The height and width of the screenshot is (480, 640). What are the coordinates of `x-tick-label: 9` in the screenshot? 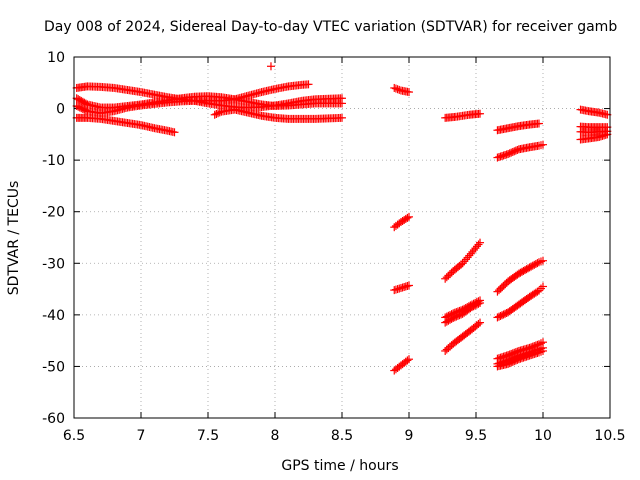 It's located at (409, 436).